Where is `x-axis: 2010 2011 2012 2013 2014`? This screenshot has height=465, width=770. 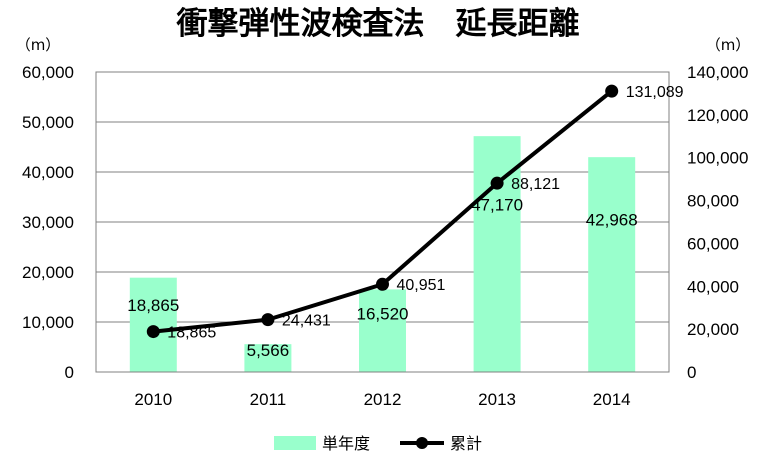
x-axis: 2010 2011 2012 2013 2014 is located at coordinates (382, 399).